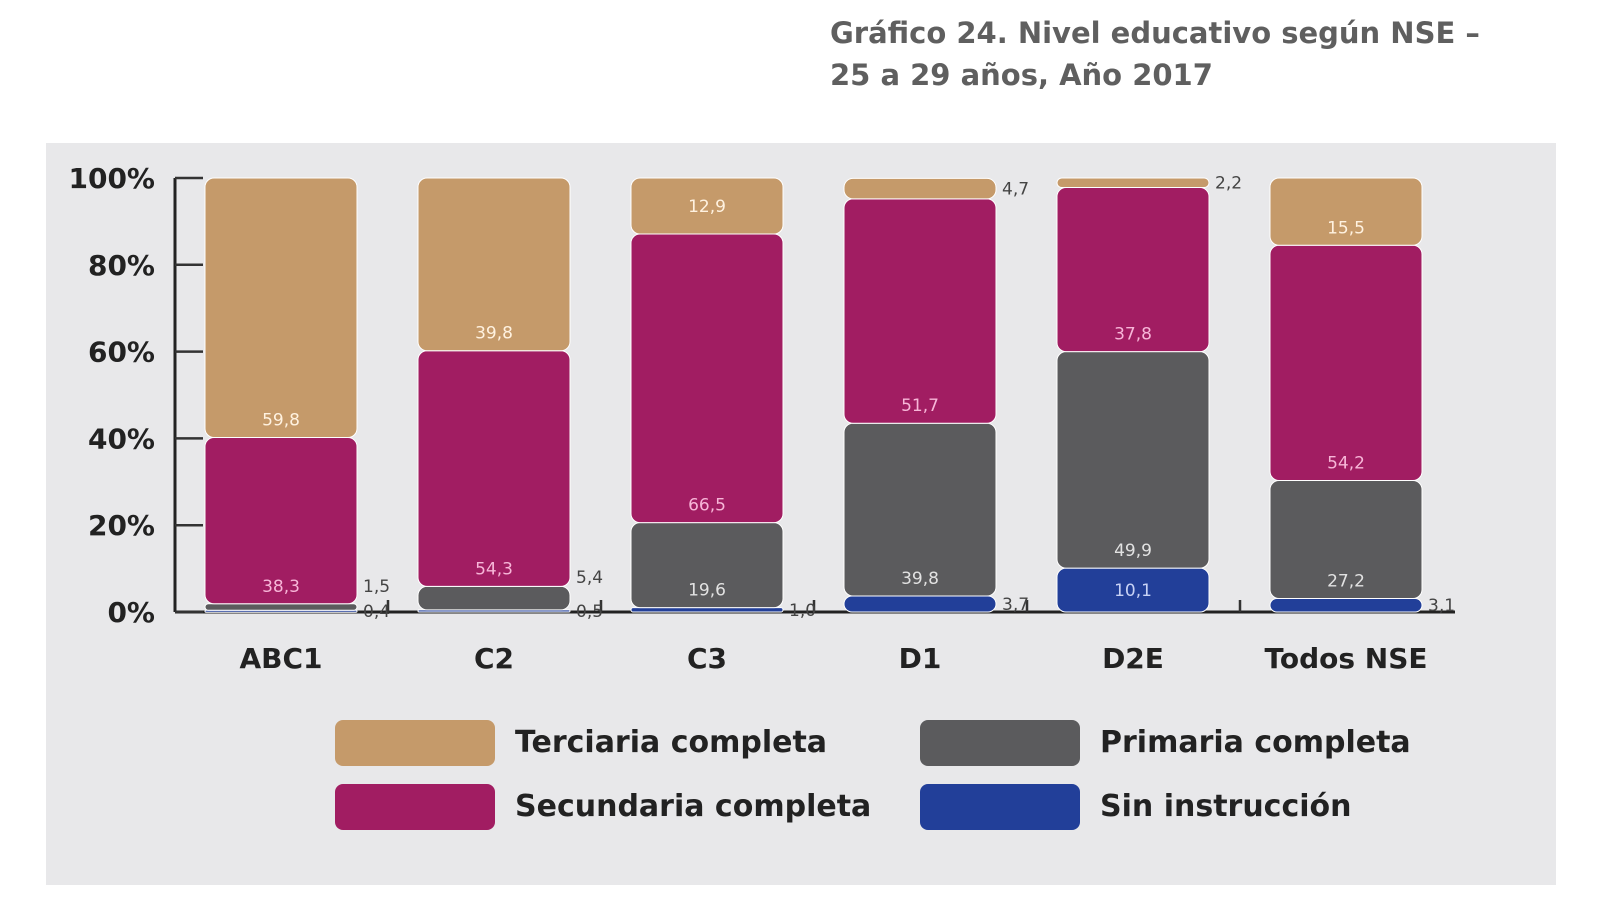 The height and width of the screenshot is (900, 1600). I want to click on data-label-sin-instruccion: 0,5, so click(589, 612).